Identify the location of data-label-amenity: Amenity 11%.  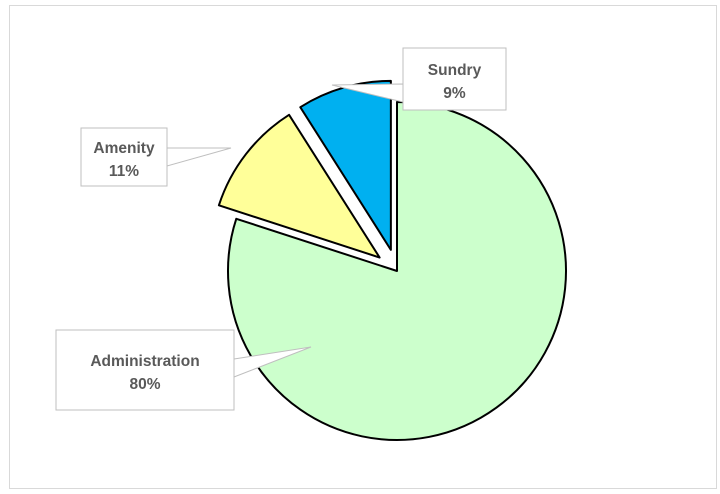
(156, 157).